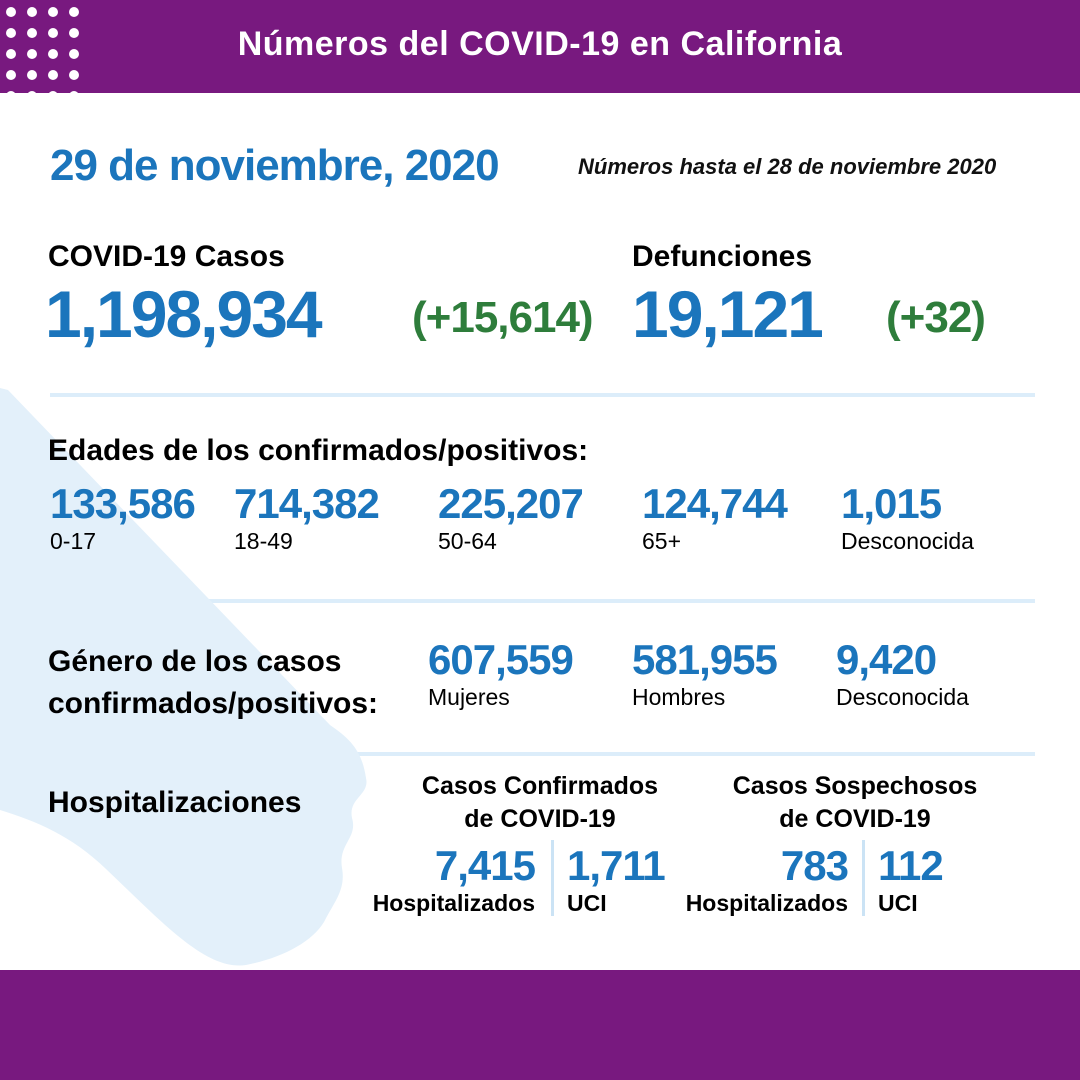  What do you see at coordinates (166, 256) in the screenshot?
I see `cases-label: COVID-19 Casos` at bounding box center [166, 256].